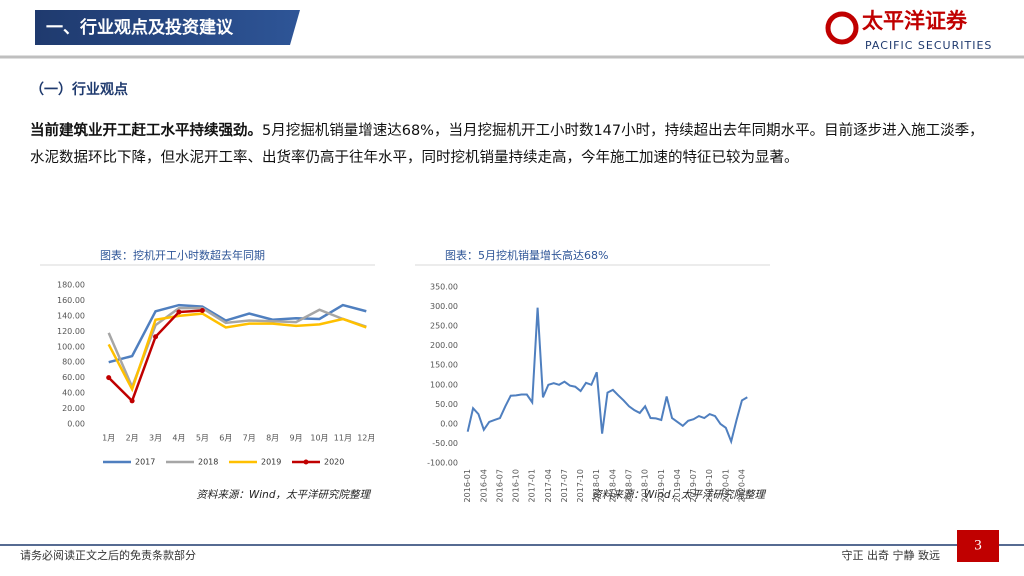 Image resolution: width=1024 pixels, height=576 pixels. Describe the element at coordinates (208, 462) in the screenshot. I see `legend-label: 2018` at that location.